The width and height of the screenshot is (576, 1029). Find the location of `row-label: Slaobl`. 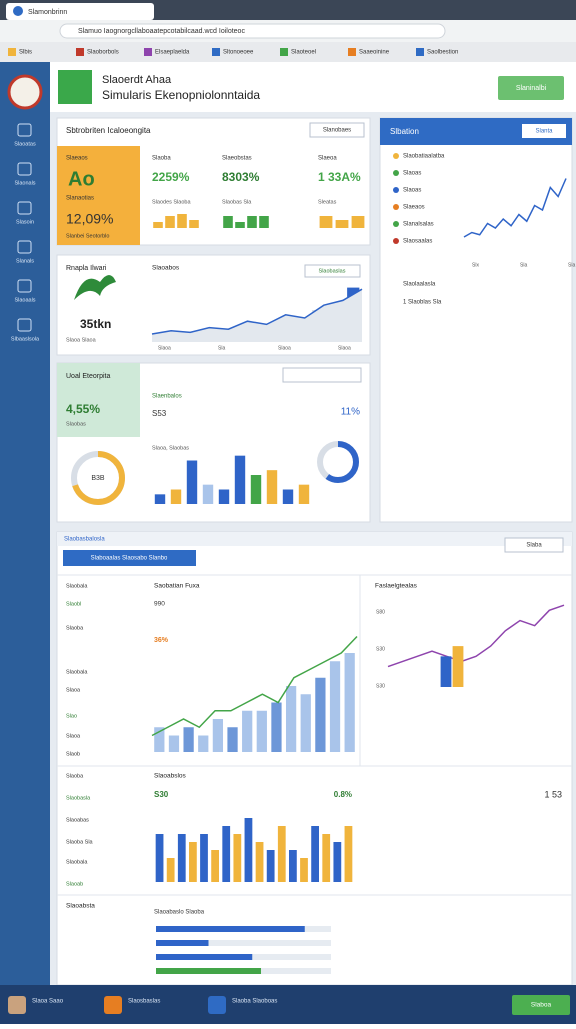

row-label: Slaobl is located at coordinates (73, 604).